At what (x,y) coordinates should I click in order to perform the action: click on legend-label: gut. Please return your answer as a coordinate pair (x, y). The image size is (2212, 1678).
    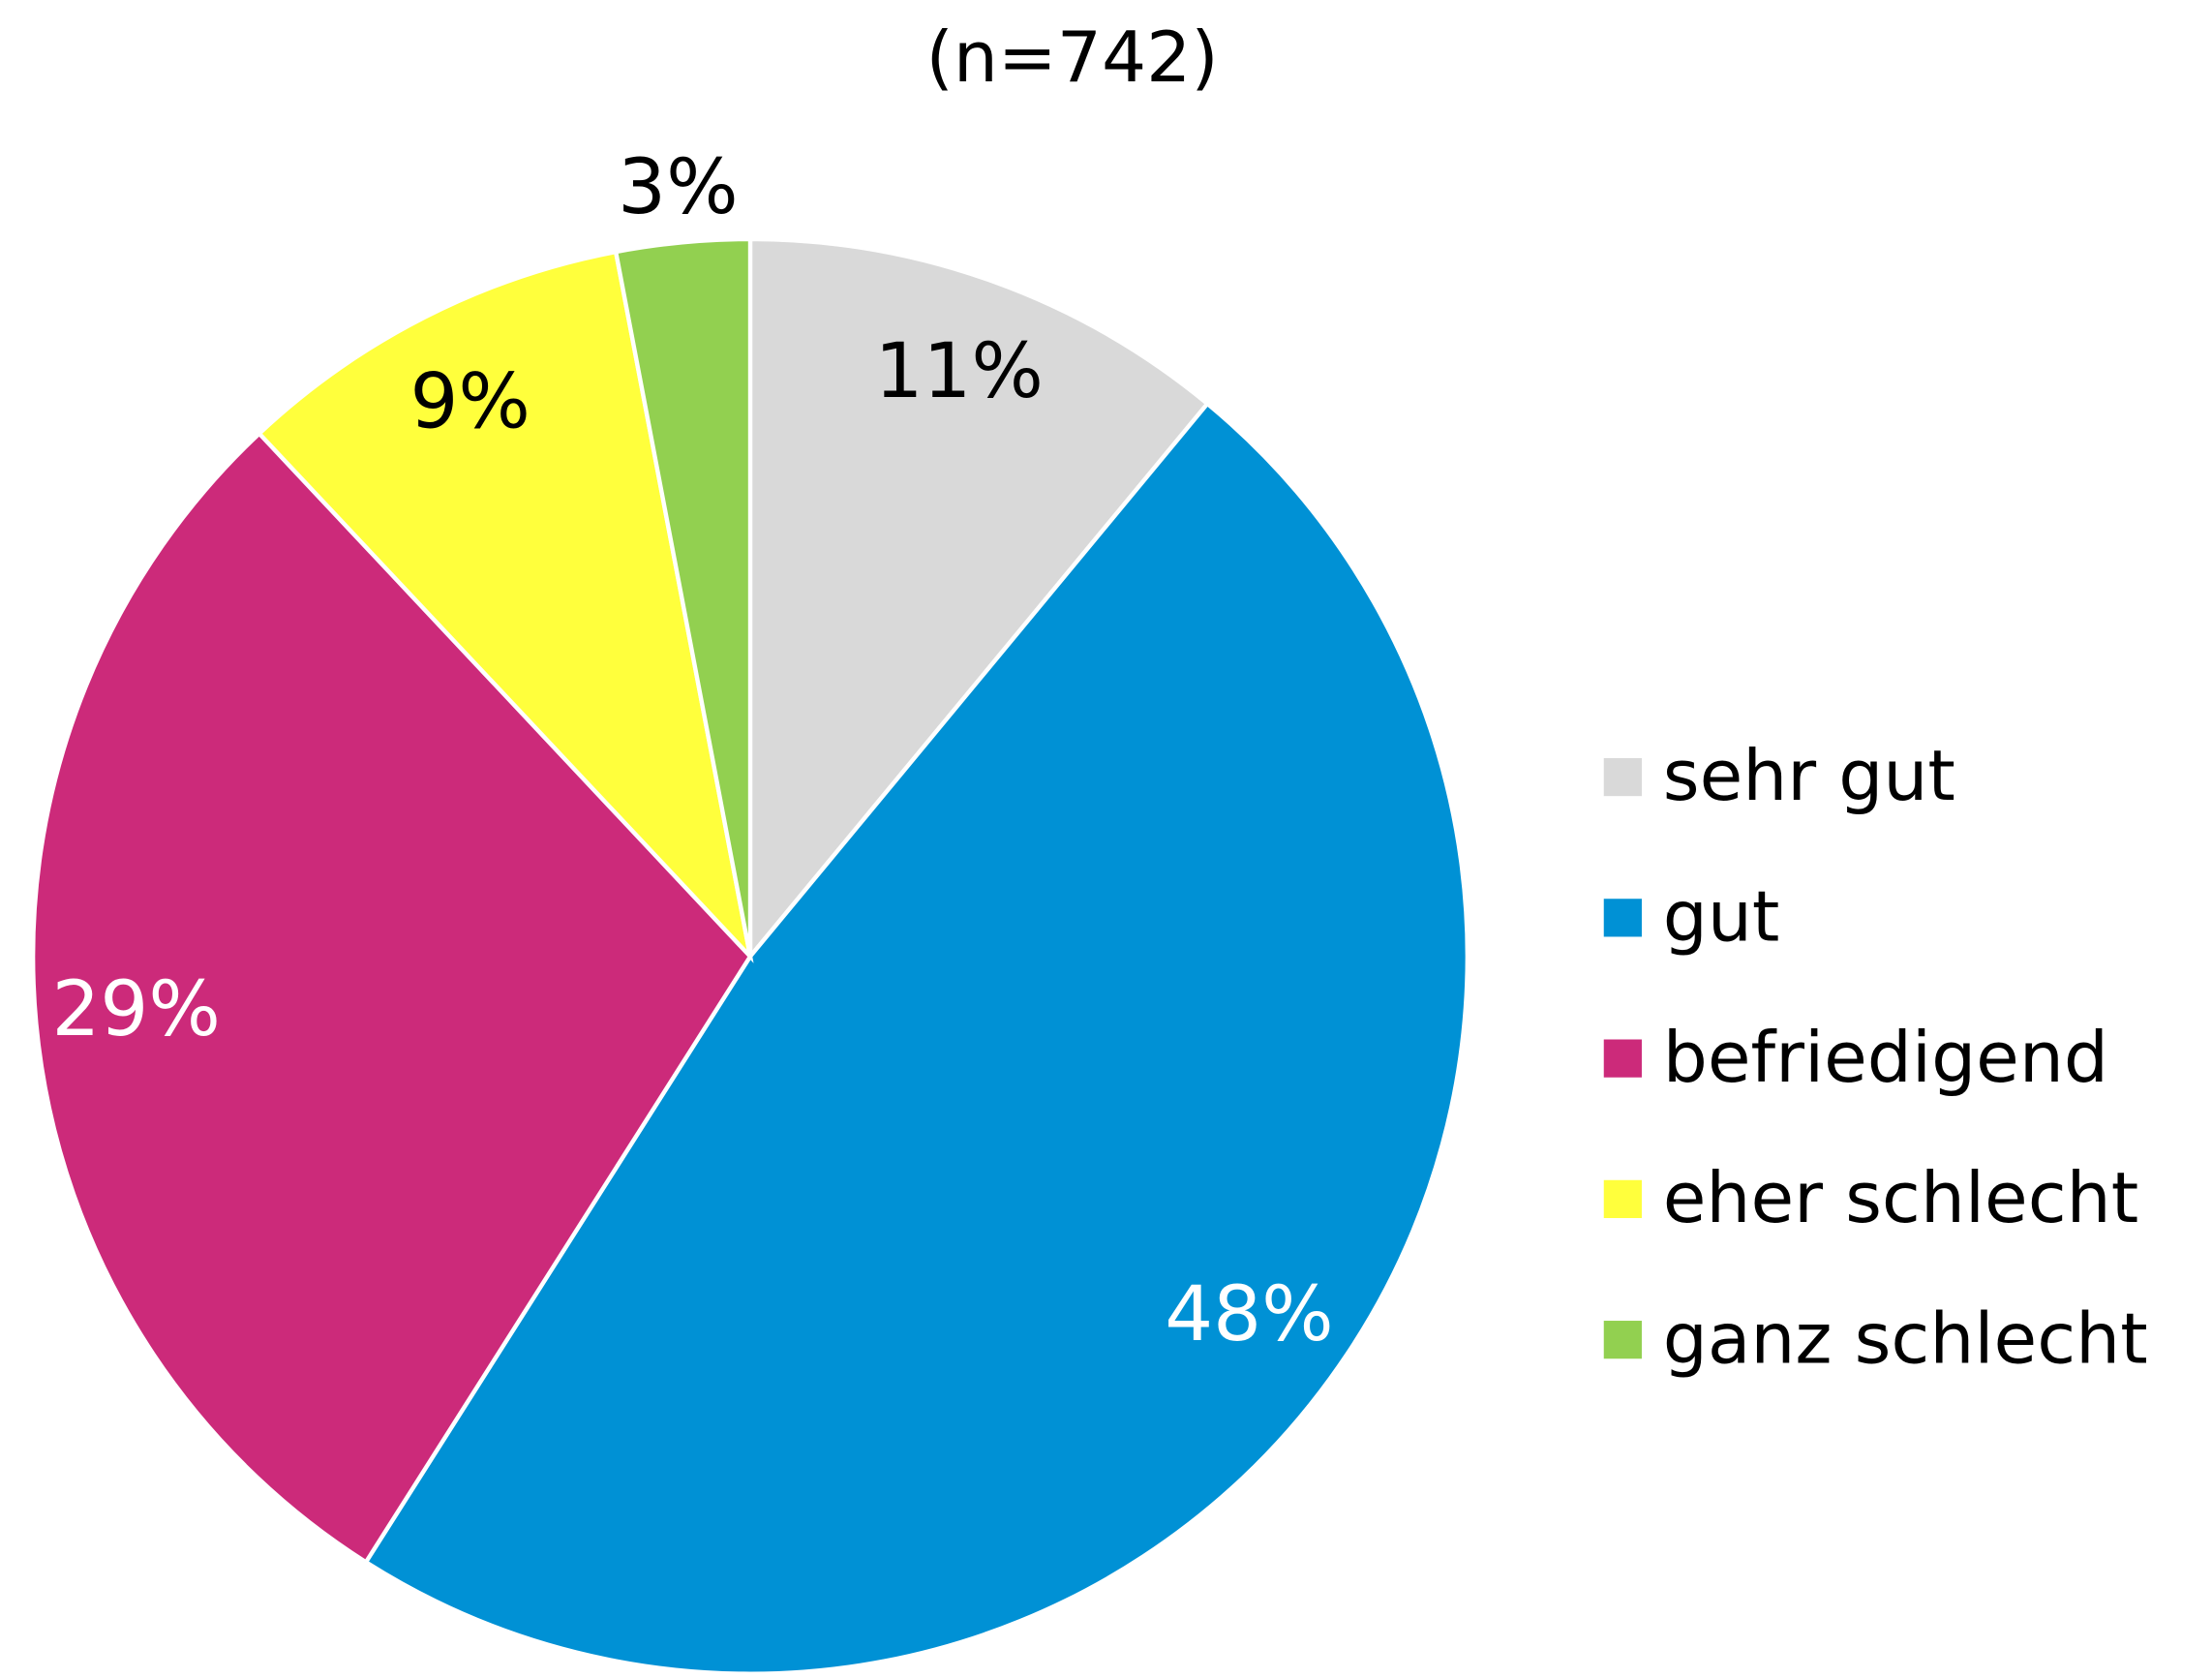
    Looking at the image, I should click on (1721, 917).